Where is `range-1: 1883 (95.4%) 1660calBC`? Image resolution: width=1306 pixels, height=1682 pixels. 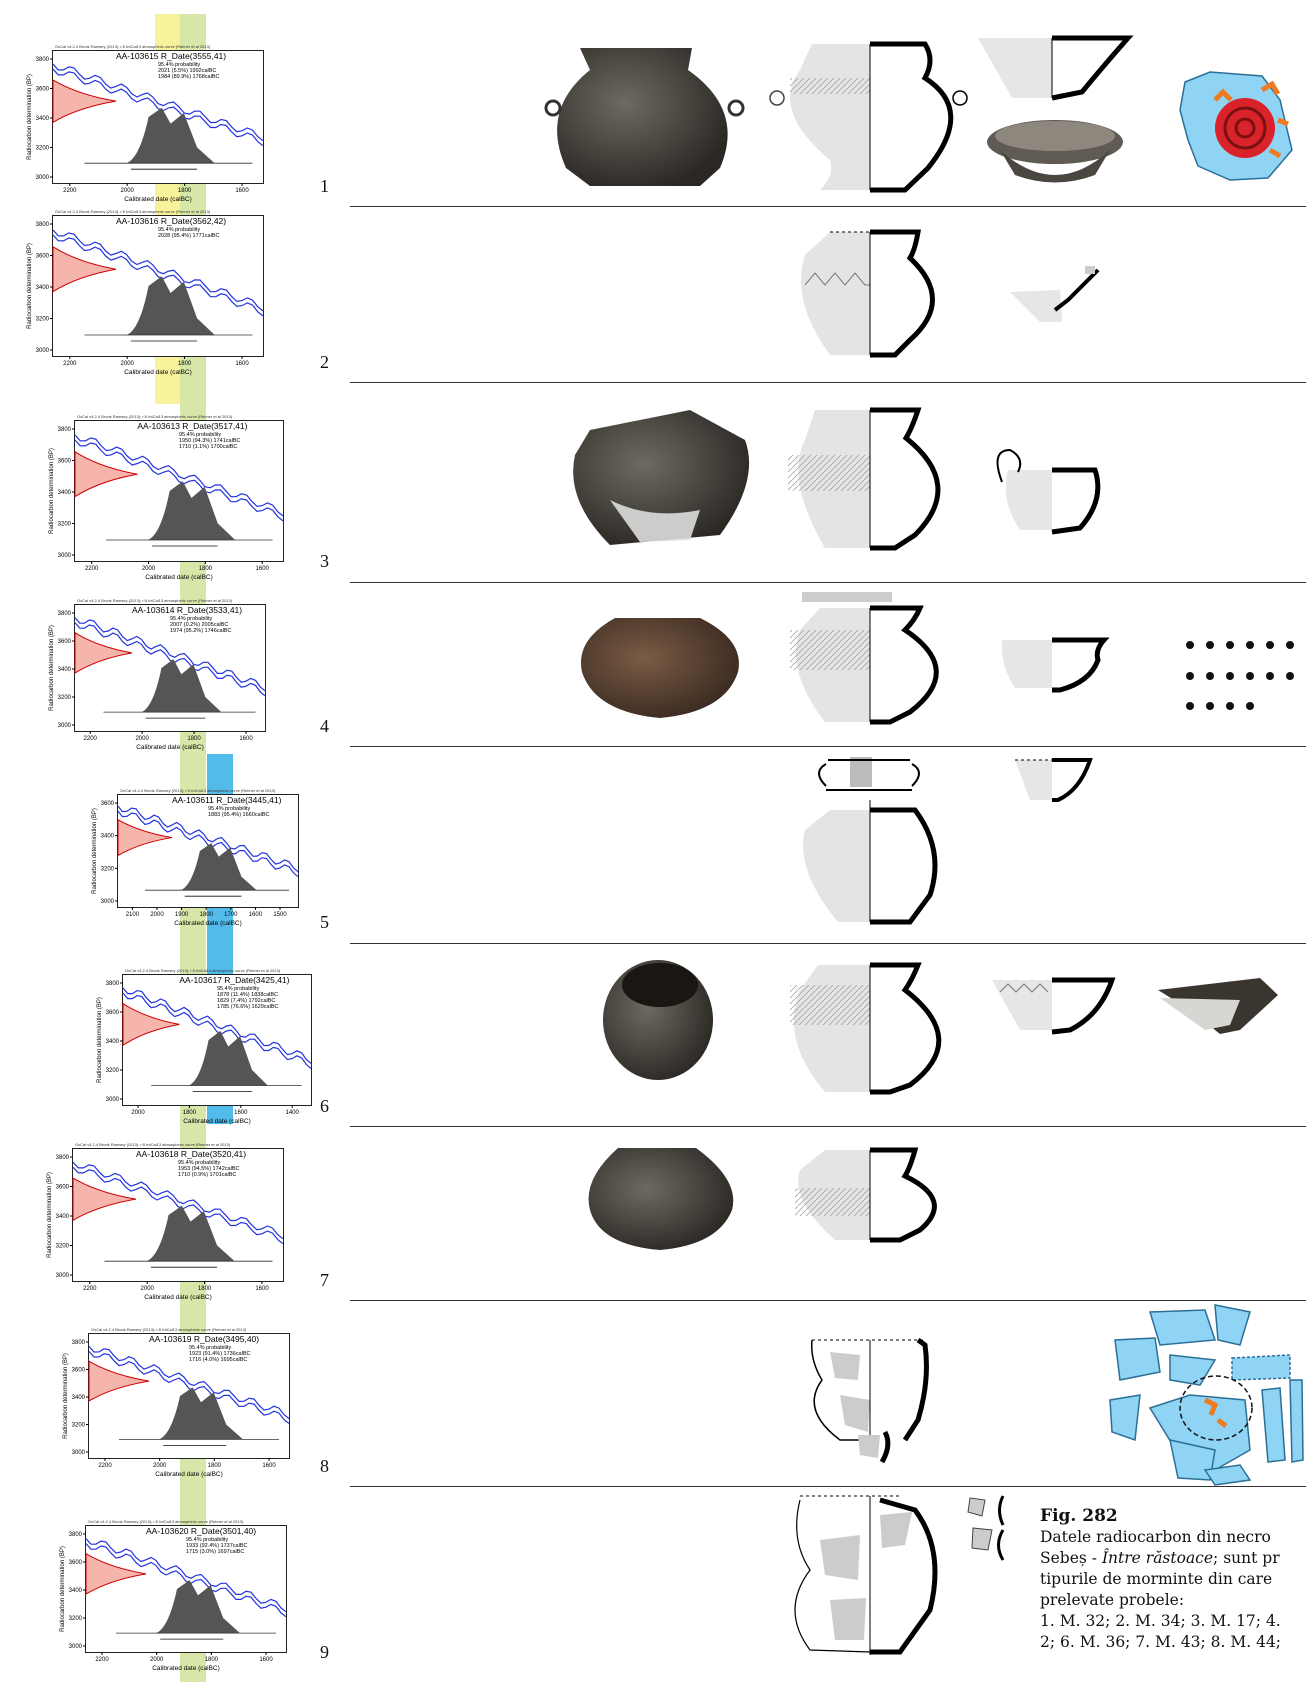
range-1: 1883 (95.4%) 1660calBC is located at coordinates (238, 815).